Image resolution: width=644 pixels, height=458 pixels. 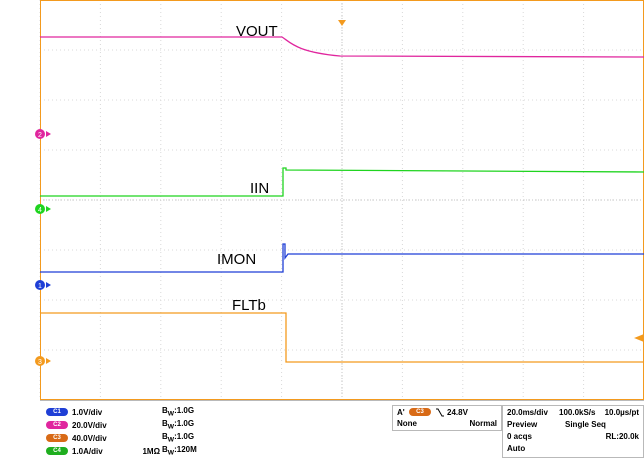 I want to click on channel-row-c1: C1 1.0V/div BW:1.0G, so click(x=120, y=412).